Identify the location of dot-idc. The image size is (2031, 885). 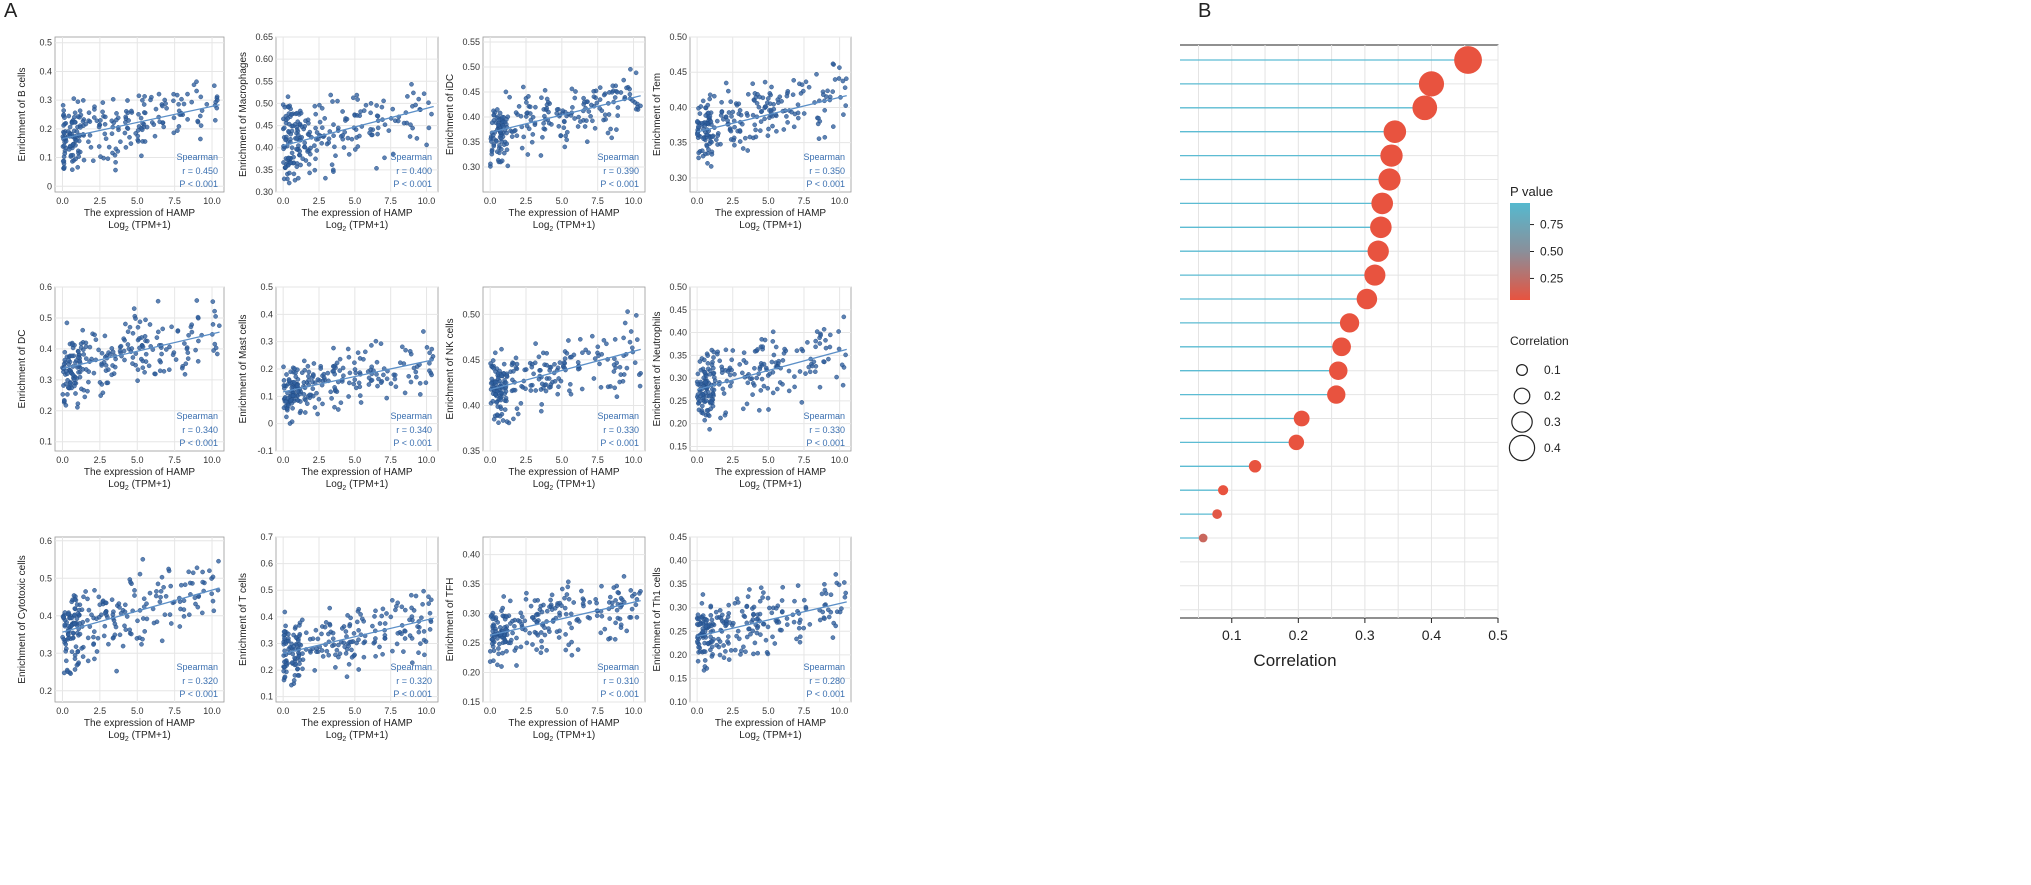
(1425, 108).